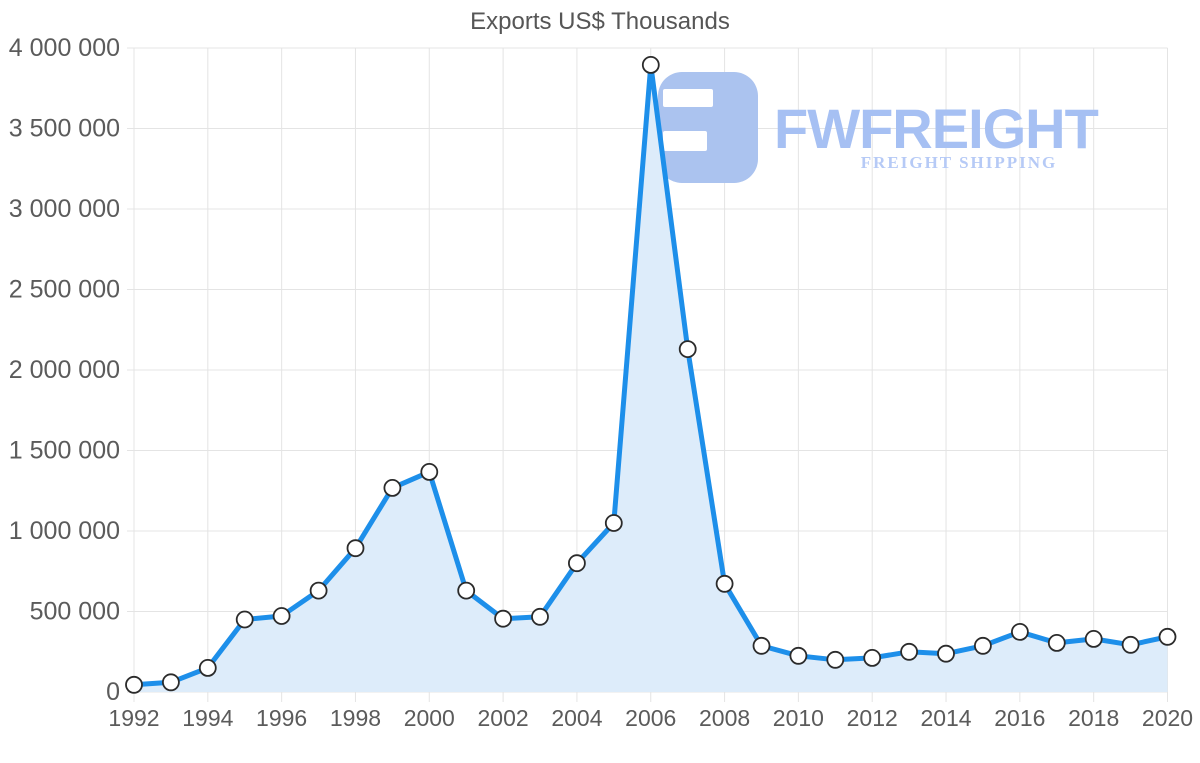  What do you see at coordinates (577, 563) in the screenshot?
I see `data-point-marker-2004` at bounding box center [577, 563].